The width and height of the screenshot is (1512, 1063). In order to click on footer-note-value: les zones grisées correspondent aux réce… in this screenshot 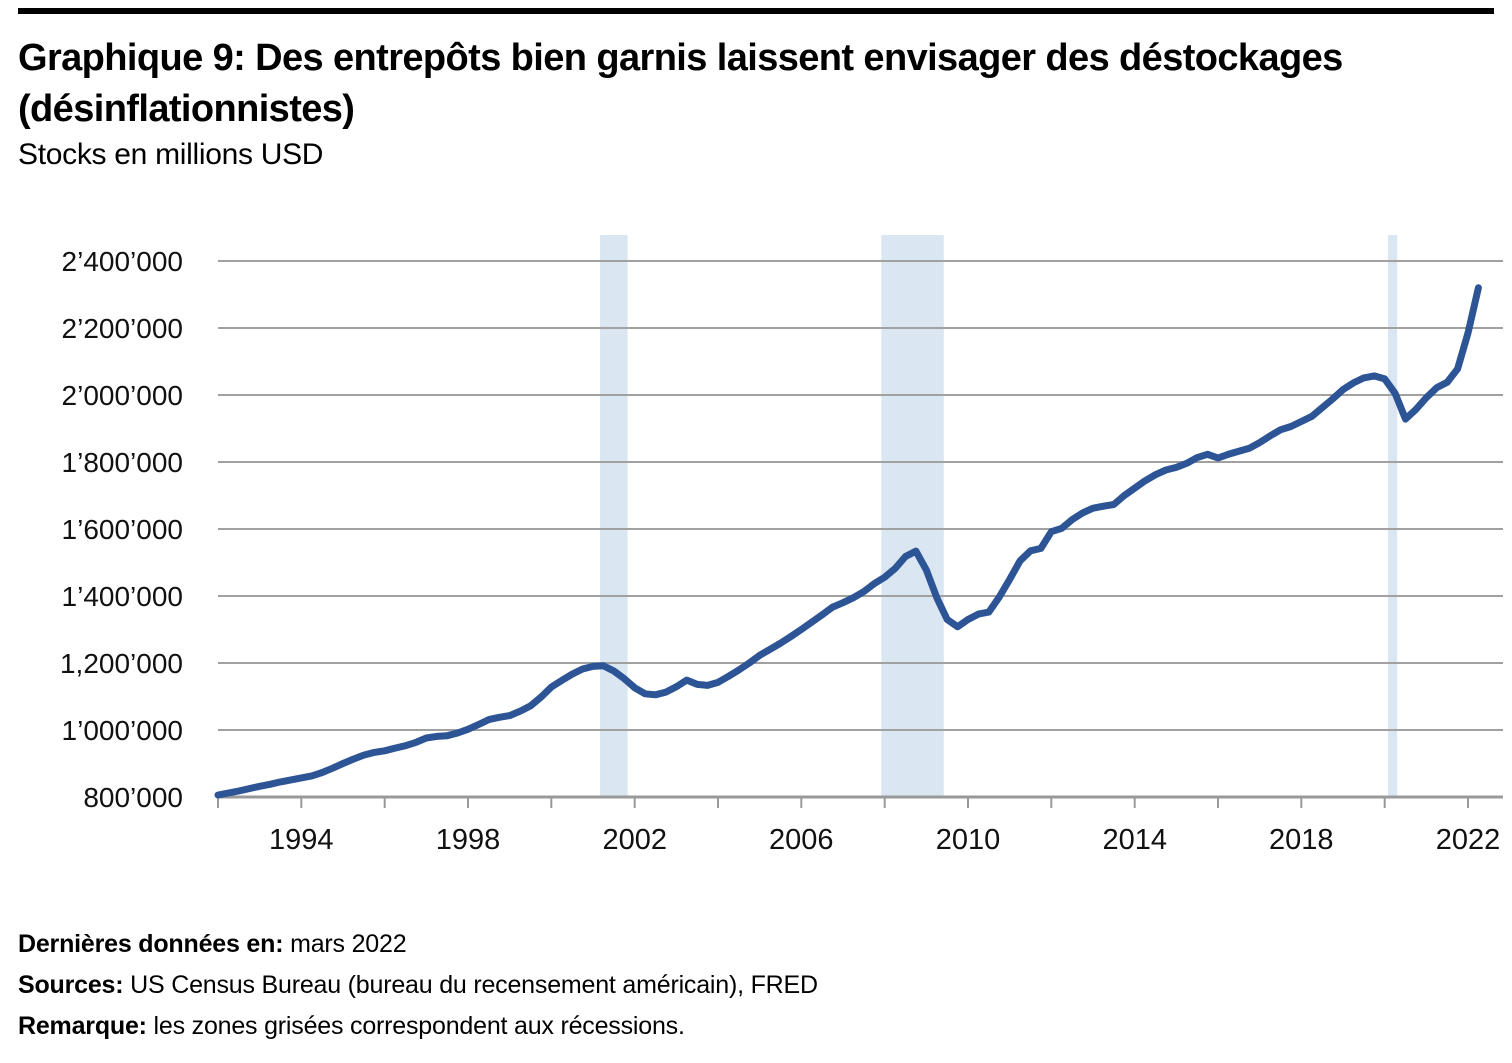, I will do `click(415, 1026)`.